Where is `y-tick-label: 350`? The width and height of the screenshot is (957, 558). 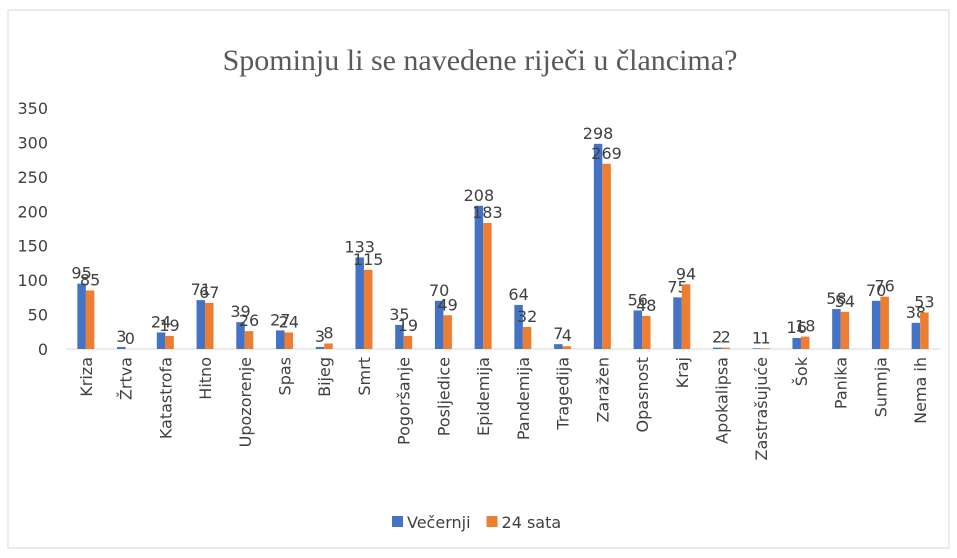
y-tick-label: 350 is located at coordinates (32, 108).